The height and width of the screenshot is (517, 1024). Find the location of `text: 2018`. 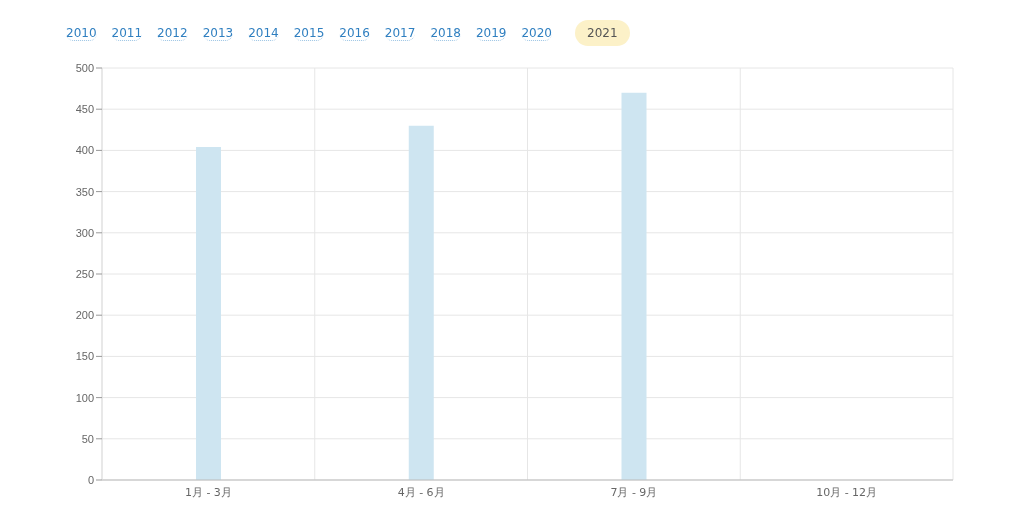

text: 2018 is located at coordinates (445, 33).